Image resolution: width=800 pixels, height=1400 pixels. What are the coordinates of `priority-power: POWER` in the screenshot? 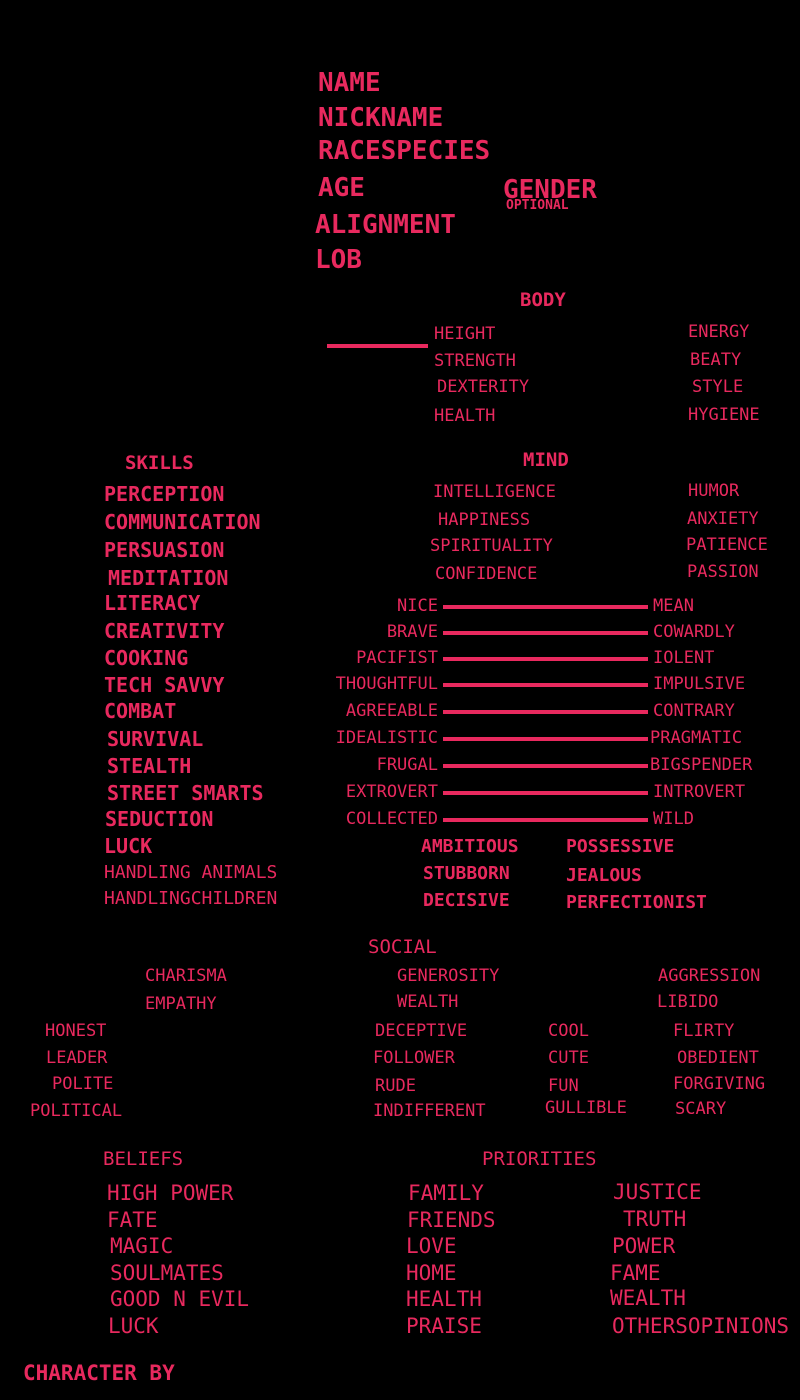 It's located at (644, 1246).